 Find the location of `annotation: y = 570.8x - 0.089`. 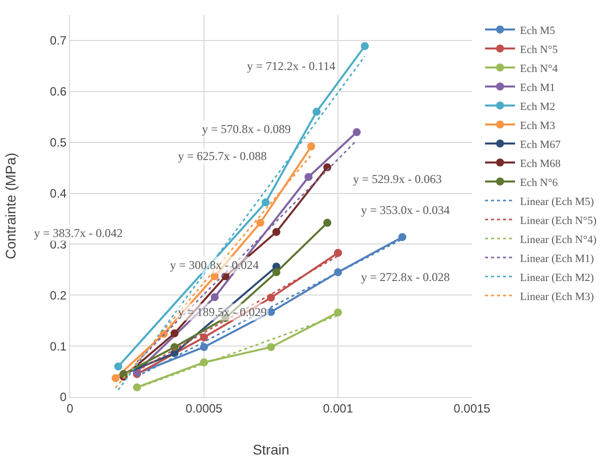

annotation: y = 570.8x - 0.089 is located at coordinates (246, 129).